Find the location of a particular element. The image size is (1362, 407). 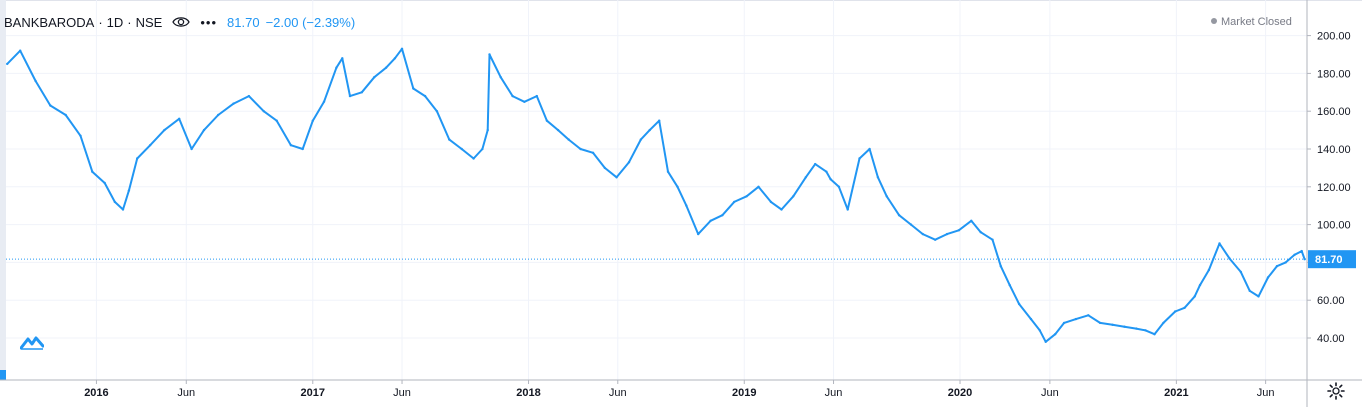

y-tick-label-4: 120.00 is located at coordinates (1334, 188).